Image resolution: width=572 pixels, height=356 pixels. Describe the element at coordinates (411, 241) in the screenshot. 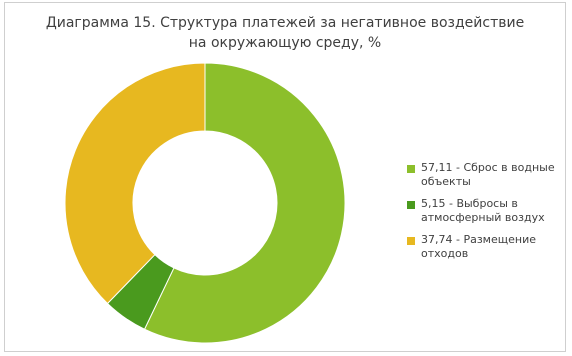

I see `legend-swatch-waste` at that location.